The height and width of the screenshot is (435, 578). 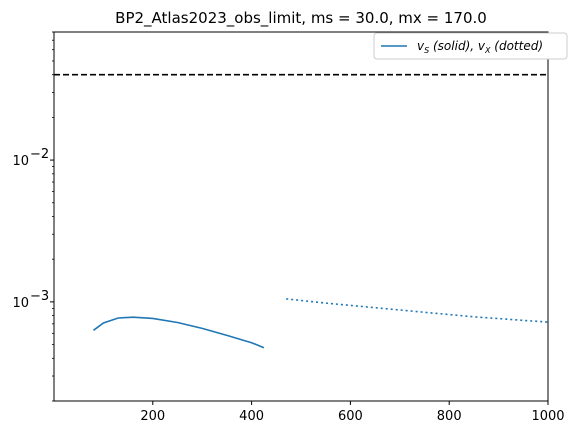 What do you see at coordinates (480, 47) in the screenshot?
I see `legend-label: vS (solid), vX (dotted)` at bounding box center [480, 47].